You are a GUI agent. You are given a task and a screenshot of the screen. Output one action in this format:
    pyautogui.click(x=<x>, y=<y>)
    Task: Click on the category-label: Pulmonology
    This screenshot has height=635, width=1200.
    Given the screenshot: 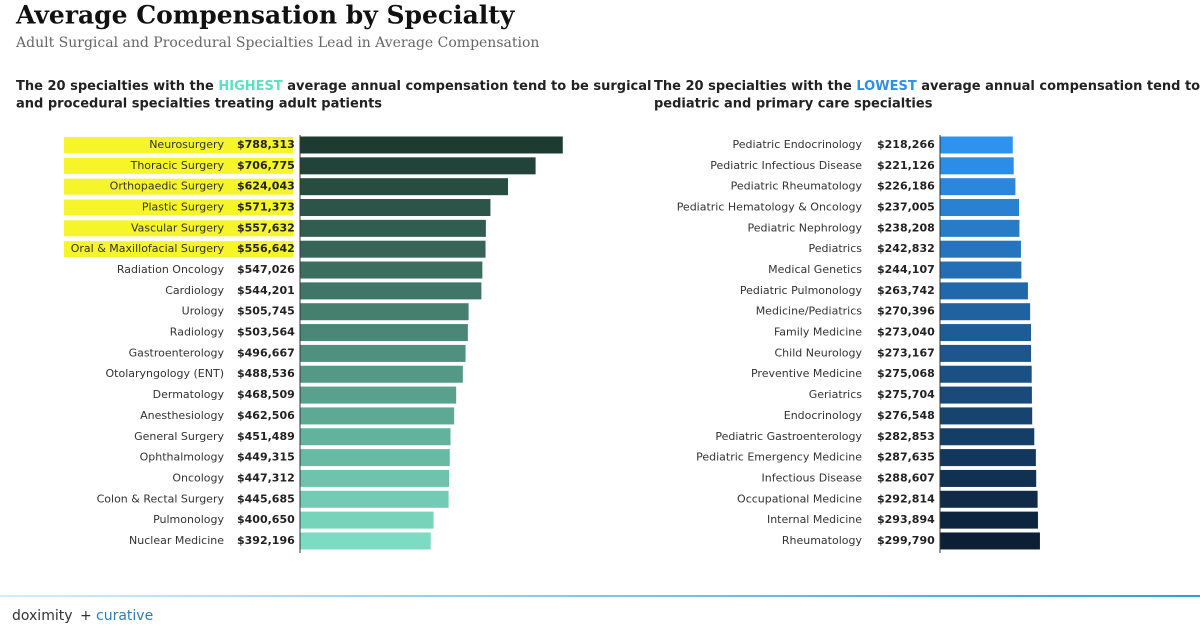 What is the action you would take?
    pyautogui.click(x=188, y=519)
    